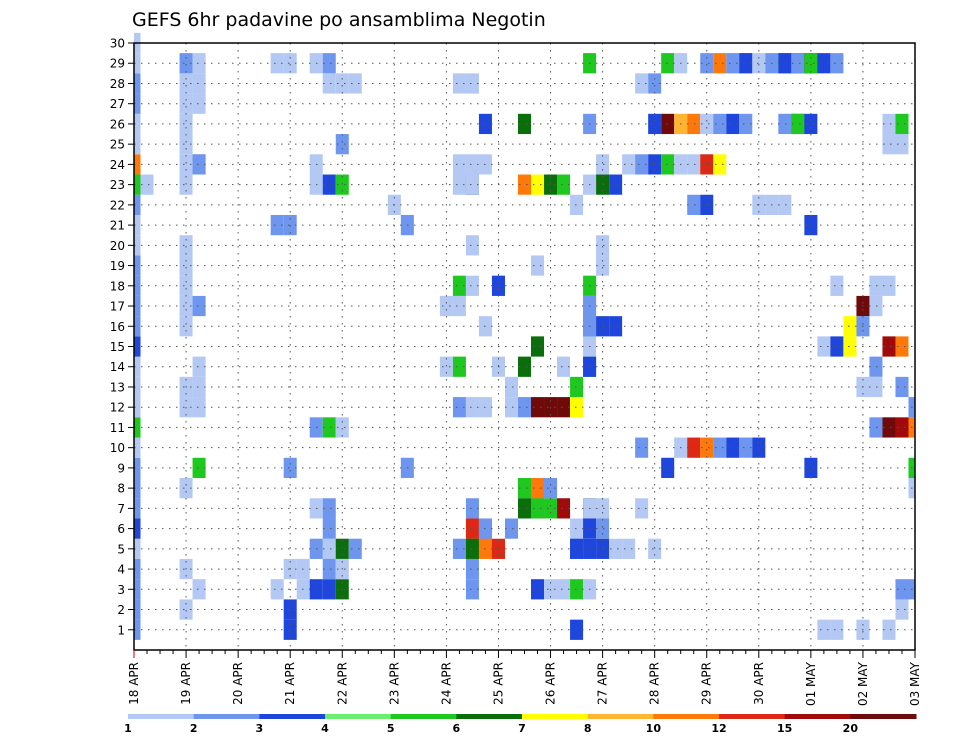 Image resolution: width=960 pixels, height=746 pixels. What do you see at coordinates (128, 728) in the screenshot?
I see `colorbar-label: 1` at bounding box center [128, 728].